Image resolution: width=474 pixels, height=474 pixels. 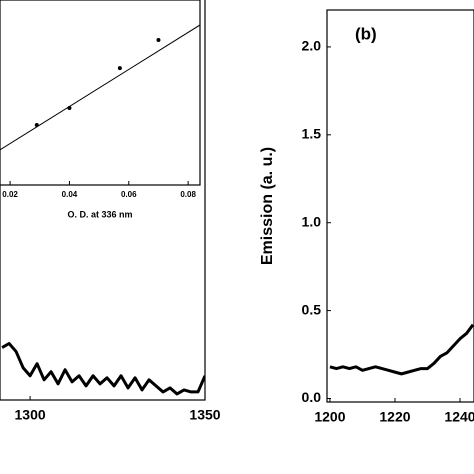 What do you see at coordinates (267, 206) in the screenshot?
I see `y-axis-label: Emission (a. u.)` at bounding box center [267, 206].